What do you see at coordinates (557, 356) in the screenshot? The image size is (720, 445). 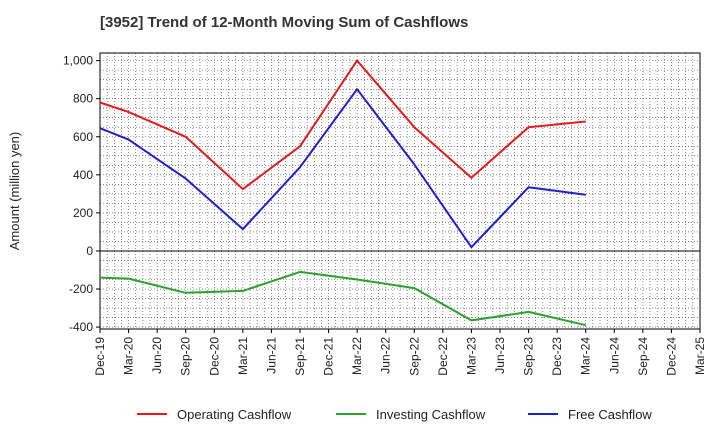 I see `x-tick-label: Dec-23` at bounding box center [557, 356].